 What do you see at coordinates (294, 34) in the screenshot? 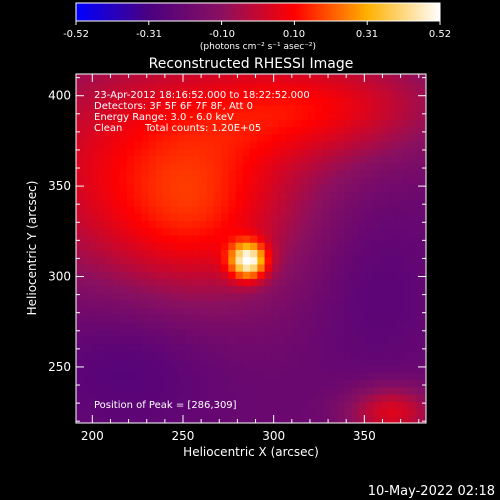
I see `colorbar-tick-label: 0.10` at bounding box center [294, 34].